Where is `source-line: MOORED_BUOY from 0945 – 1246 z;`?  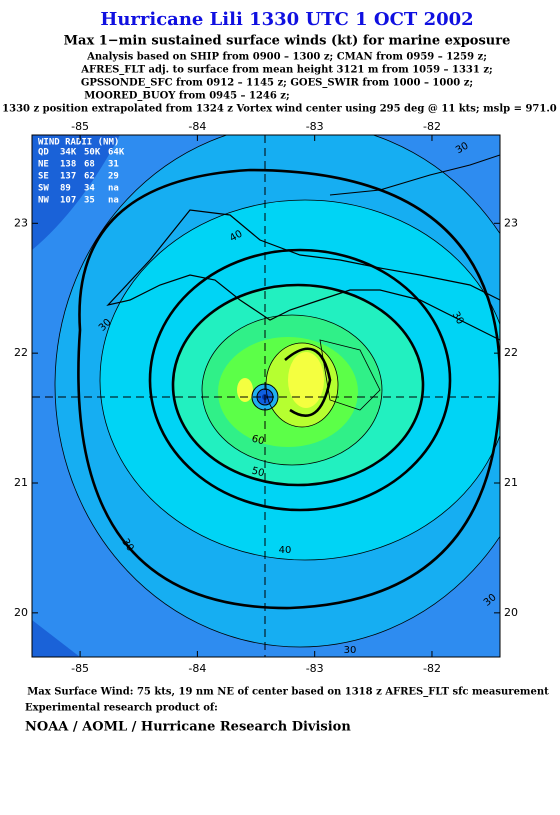 source-line: MOORED_BUOY from 0945 – 1246 z; is located at coordinates (186, 96).